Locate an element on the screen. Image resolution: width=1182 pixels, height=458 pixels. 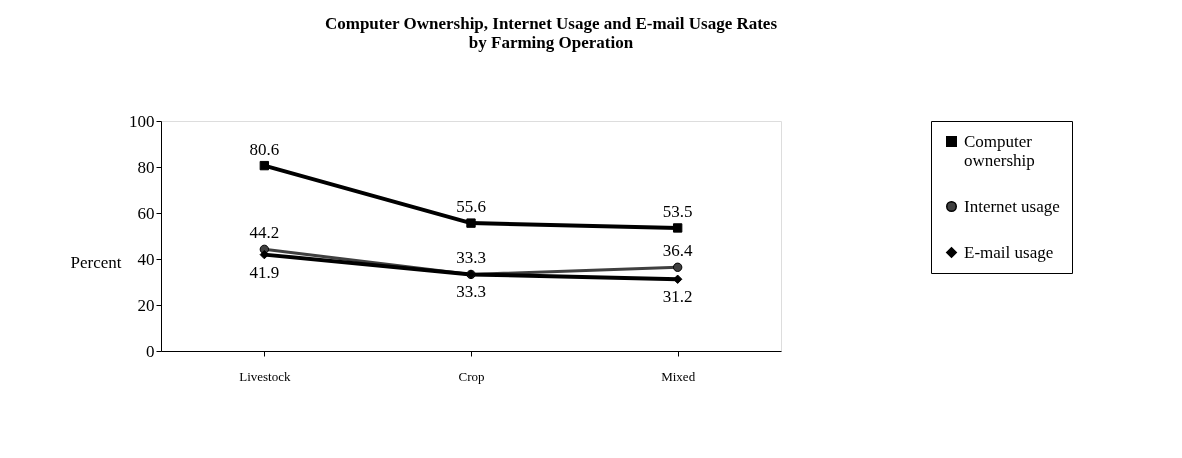
data-label: 44.2 is located at coordinates (264, 233).